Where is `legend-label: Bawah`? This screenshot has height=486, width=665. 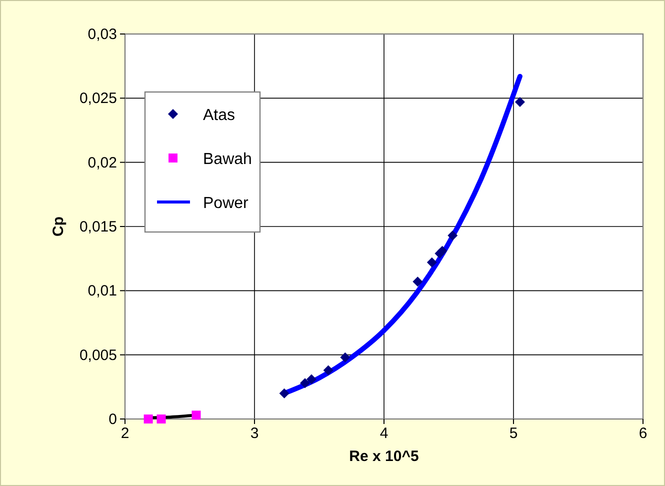
legend-label: Bawah is located at coordinates (227, 159).